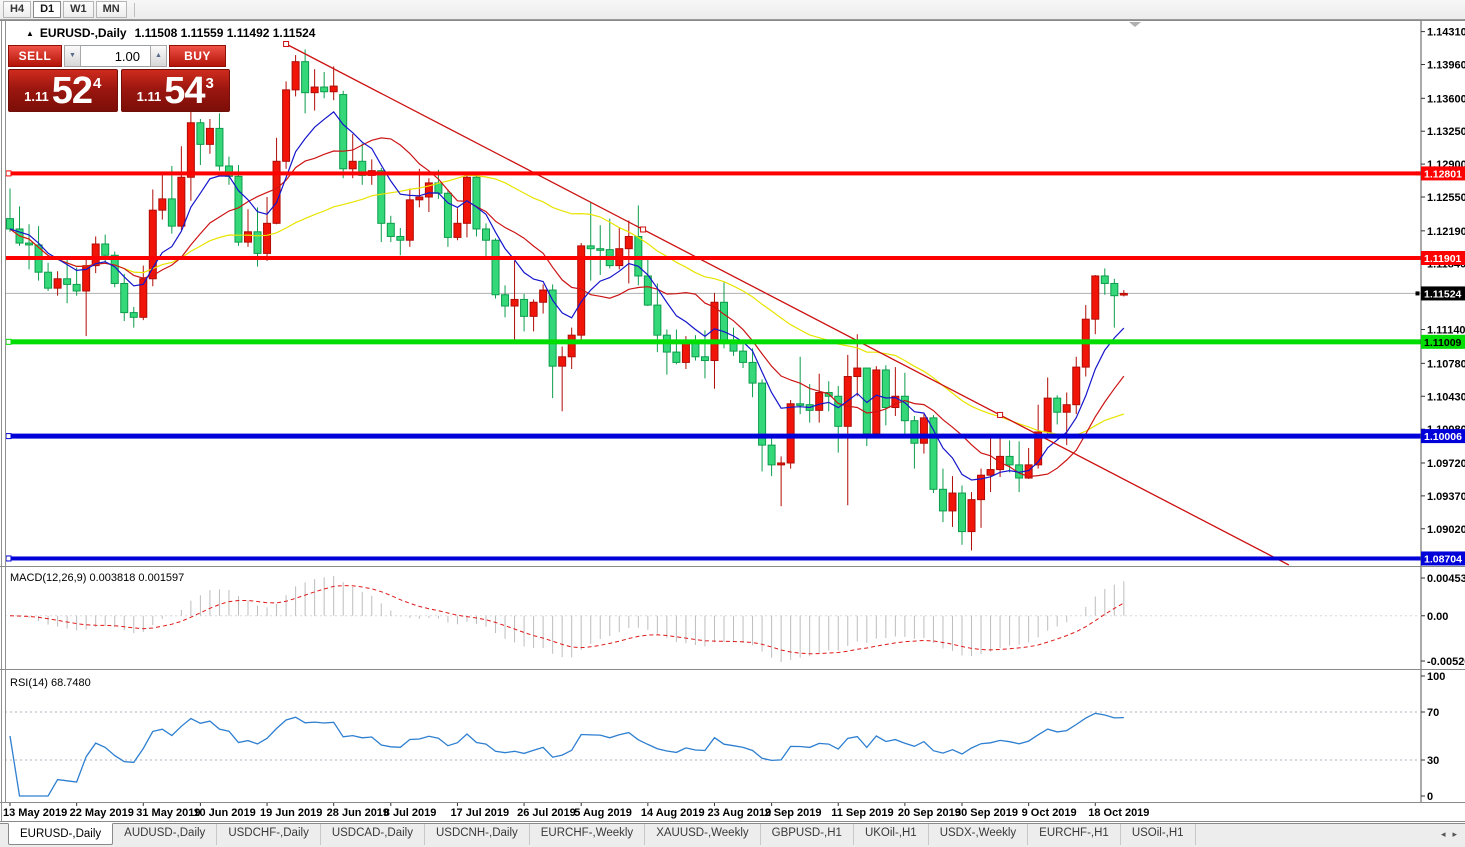 The image size is (1465, 847). Describe the element at coordinates (703, 834) in the screenshot. I see `chart-tab-xauusd-weekly: XAUUSD-,Weekly` at that location.